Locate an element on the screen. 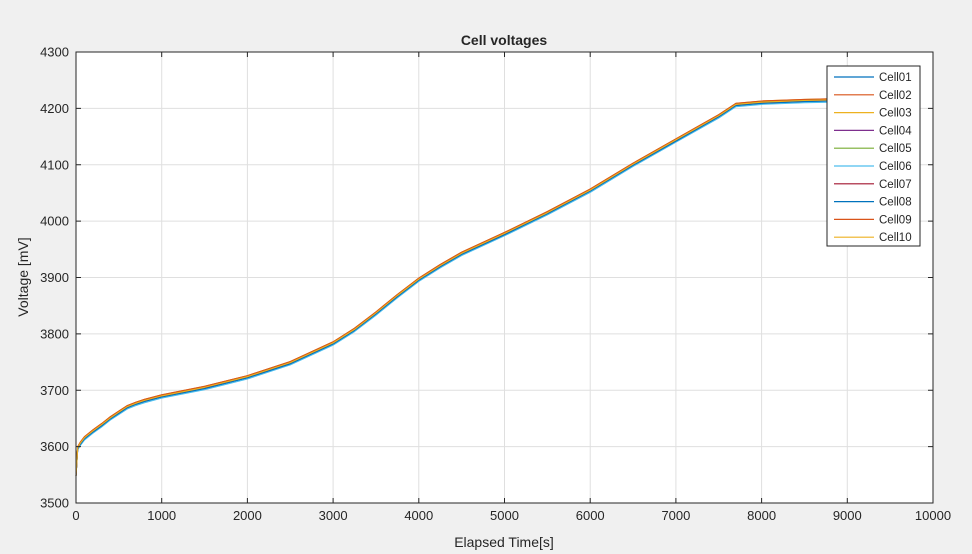  legend-entry: Cell01 is located at coordinates (895, 78).